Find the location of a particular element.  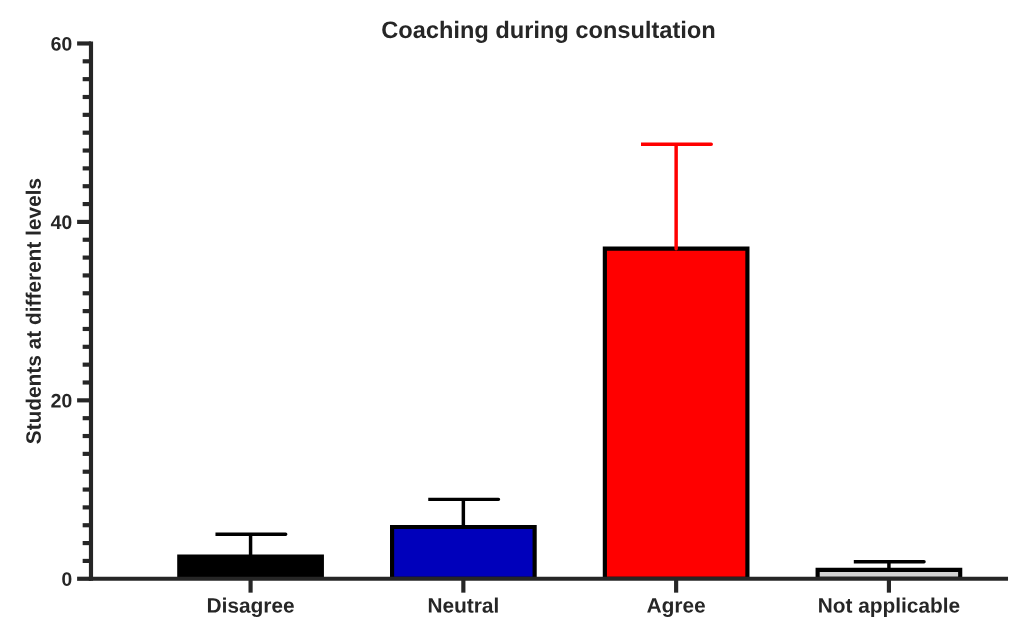

y-tick-label: 0 is located at coordinates (67, 579).